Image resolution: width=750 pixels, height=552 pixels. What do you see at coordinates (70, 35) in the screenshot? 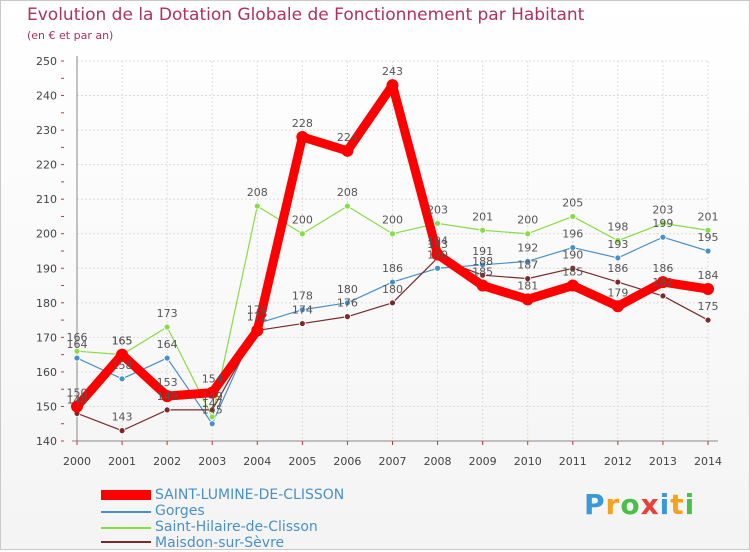
I see `chart-subtitle: (en € et par an)` at bounding box center [70, 35].